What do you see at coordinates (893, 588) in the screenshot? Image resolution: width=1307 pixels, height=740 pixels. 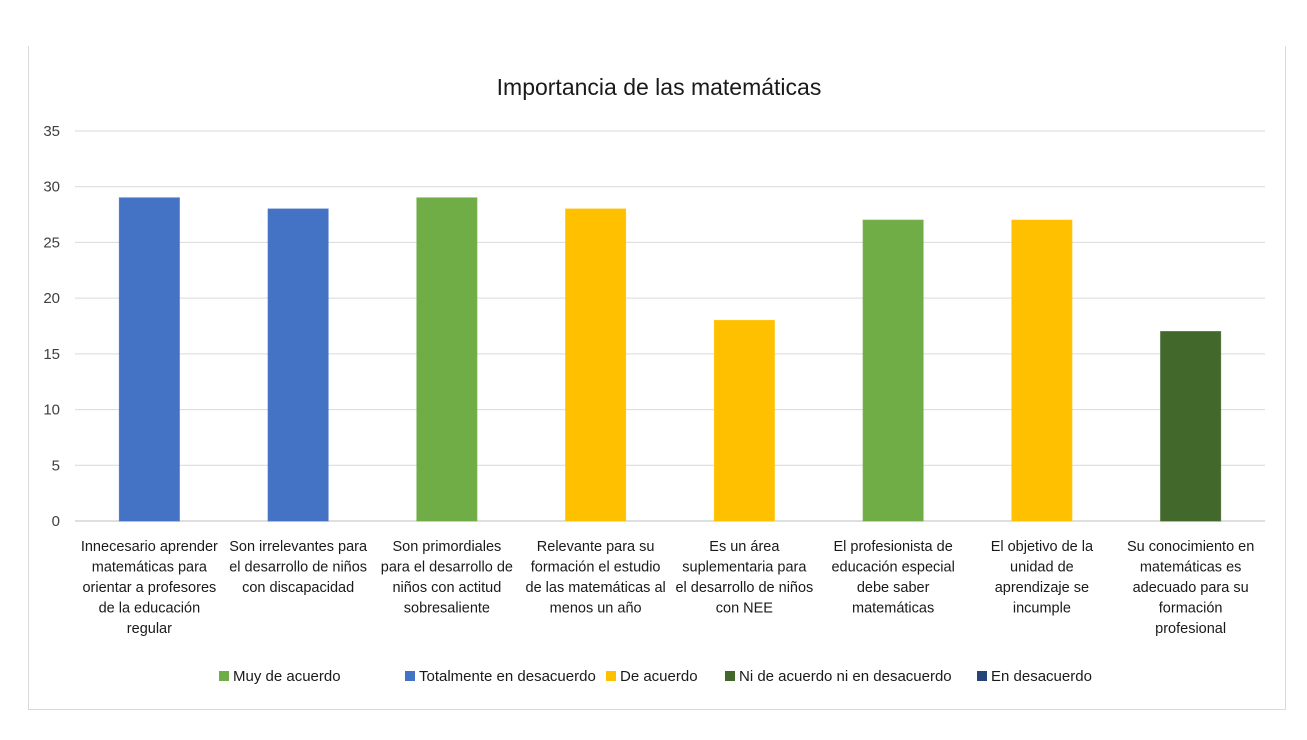 I see `category-label-line: debe saber` at bounding box center [893, 588].